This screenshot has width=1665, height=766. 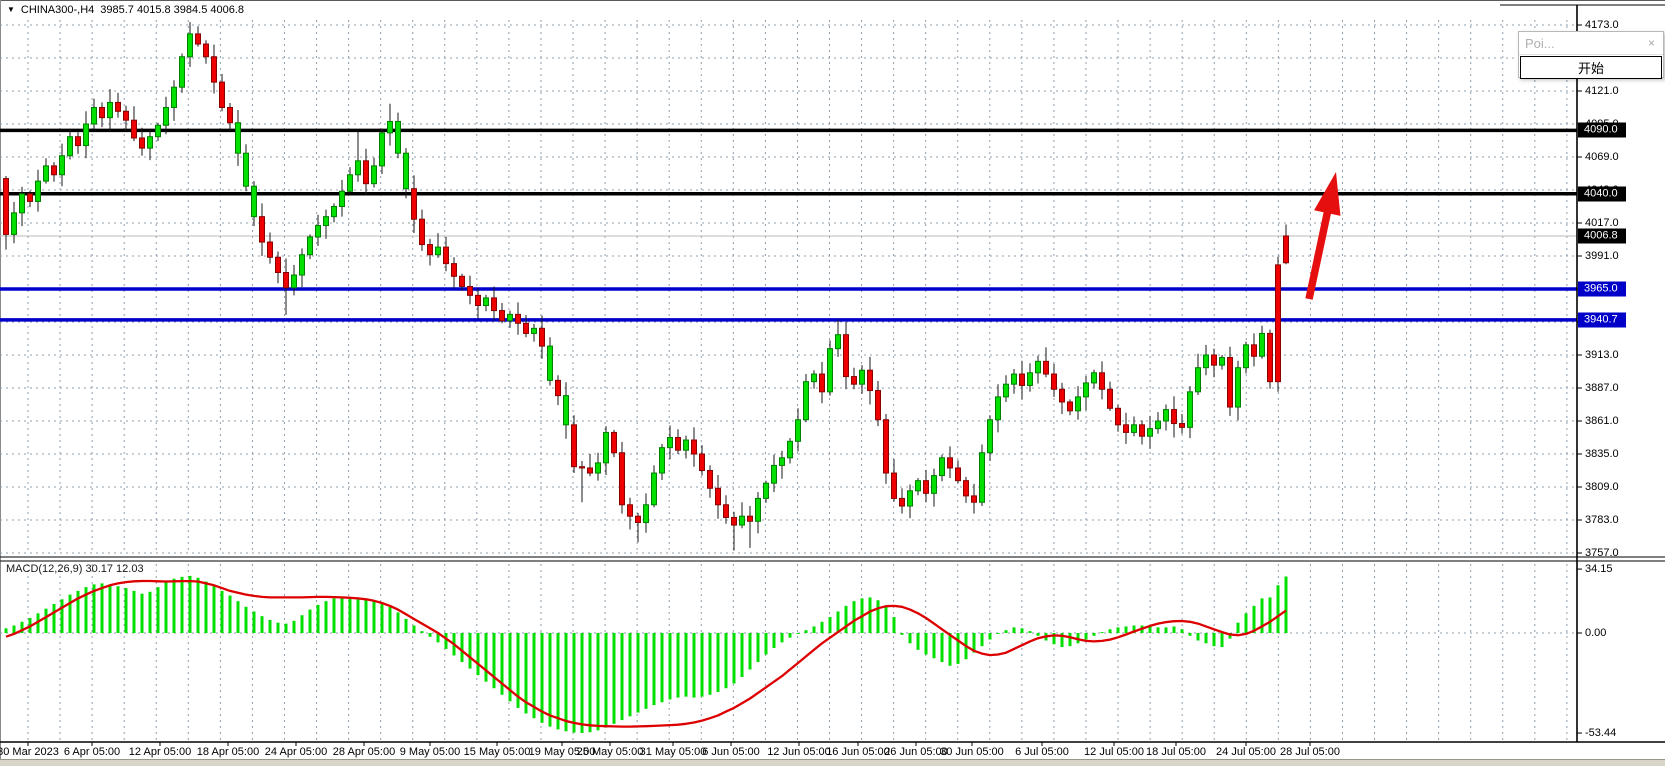 What do you see at coordinates (1602, 453) in the screenshot?
I see `price-axis-label: 3835.0` at bounding box center [1602, 453].